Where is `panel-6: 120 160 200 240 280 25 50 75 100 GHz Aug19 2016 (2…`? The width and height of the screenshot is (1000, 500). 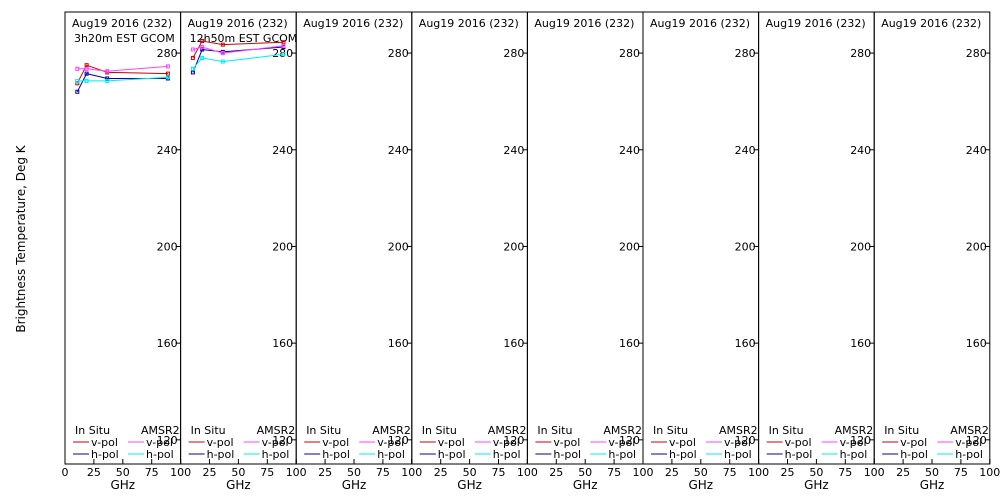 panel-6: 120 160 200 240 280 25 50 75 100 GHz Aug19 2016 (2… is located at coordinates (705, 251).